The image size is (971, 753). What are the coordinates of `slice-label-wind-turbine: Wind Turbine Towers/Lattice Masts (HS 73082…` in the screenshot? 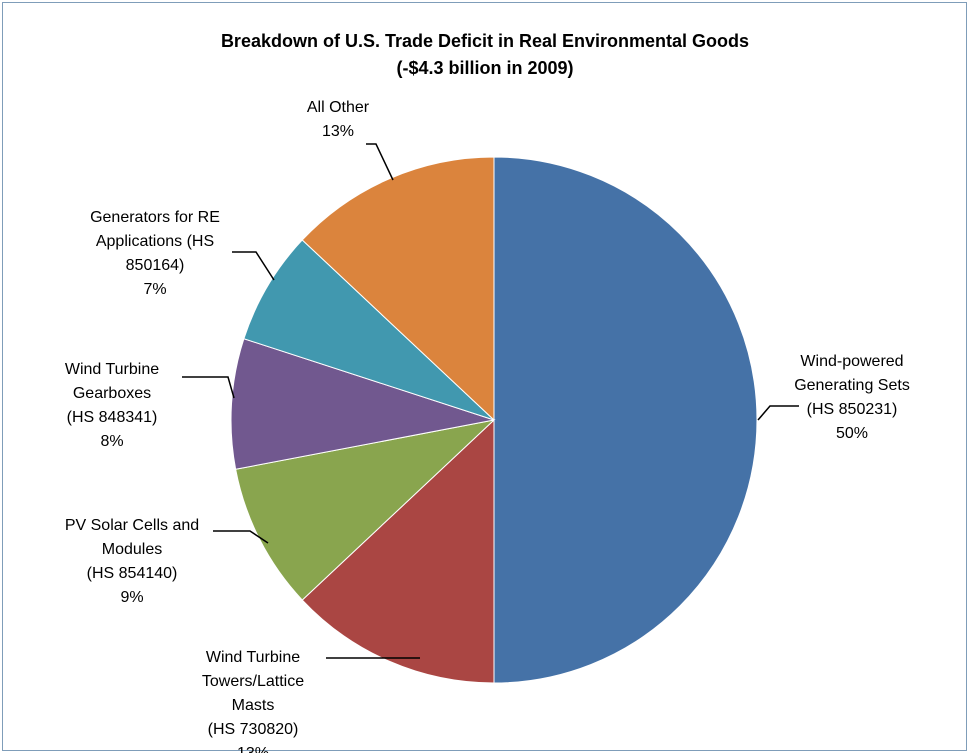 It's located at (253, 701).